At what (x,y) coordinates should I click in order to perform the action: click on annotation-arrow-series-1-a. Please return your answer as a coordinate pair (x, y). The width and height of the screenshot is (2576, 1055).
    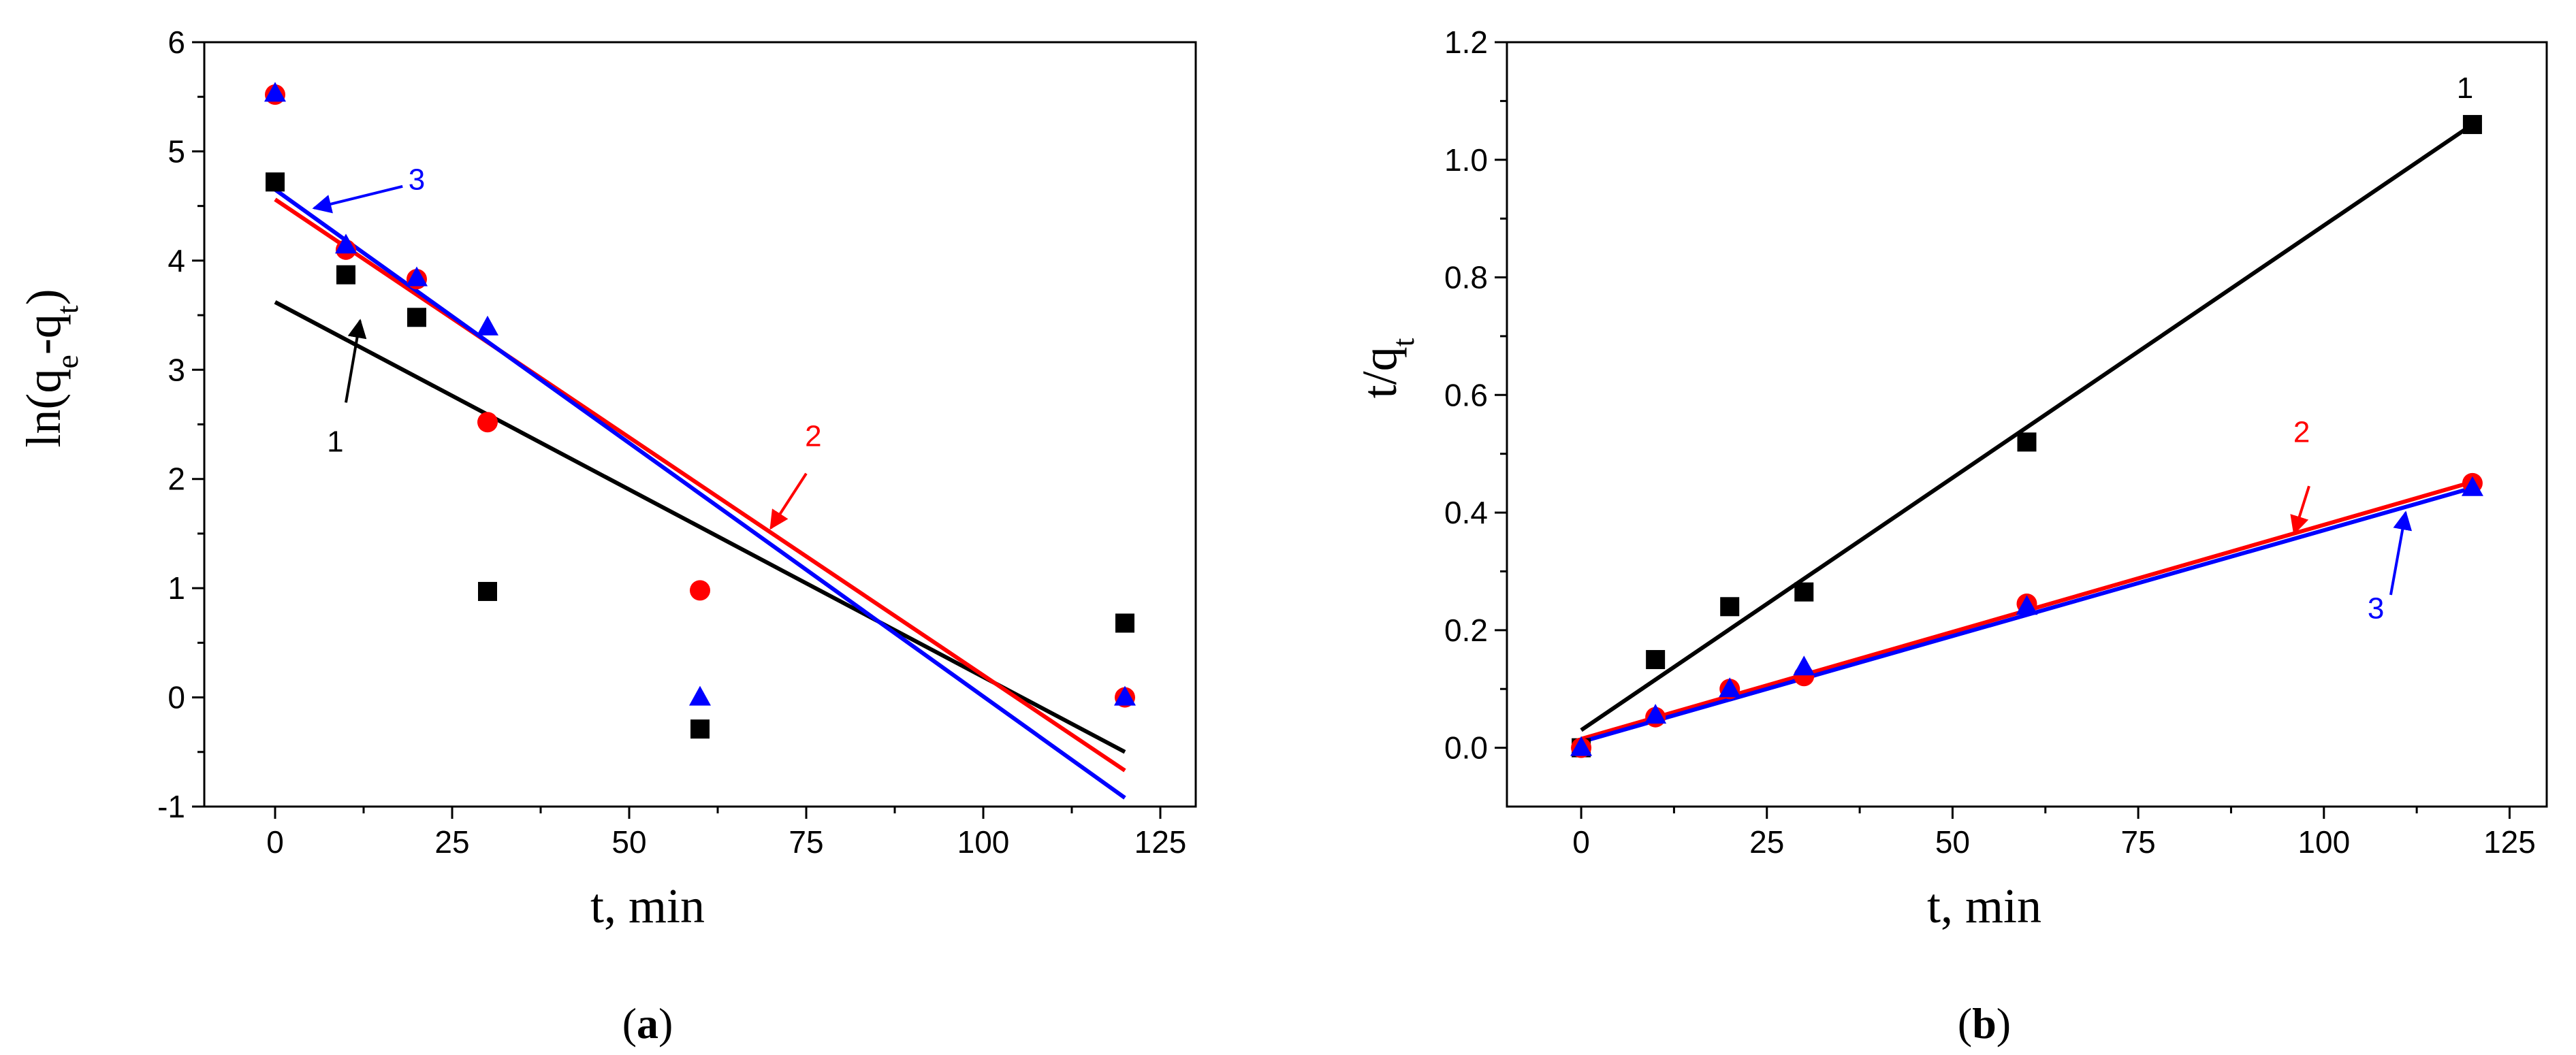
    Looking at the image, I should click on (356, 361).